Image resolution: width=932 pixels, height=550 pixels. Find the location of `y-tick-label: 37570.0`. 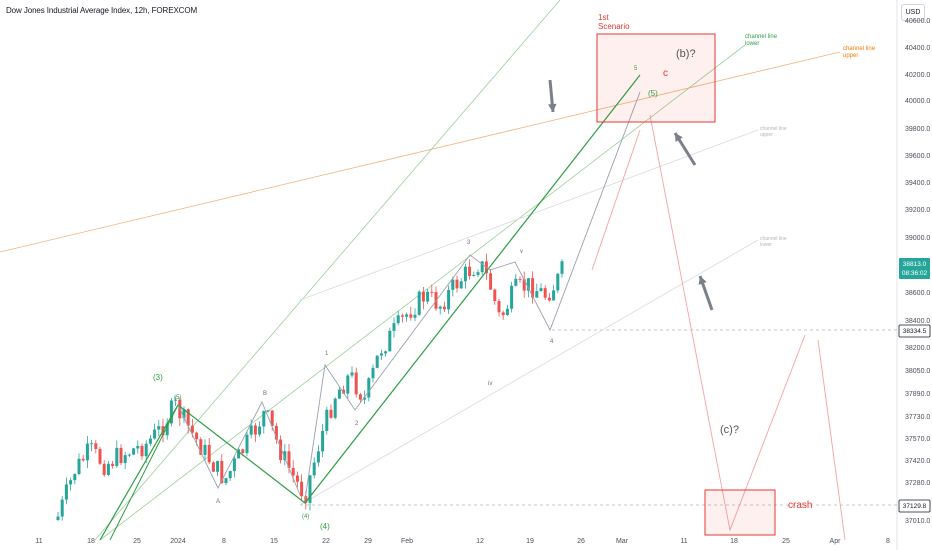

y-tick-label: 37570.0 is located at coordinates (917, 439).